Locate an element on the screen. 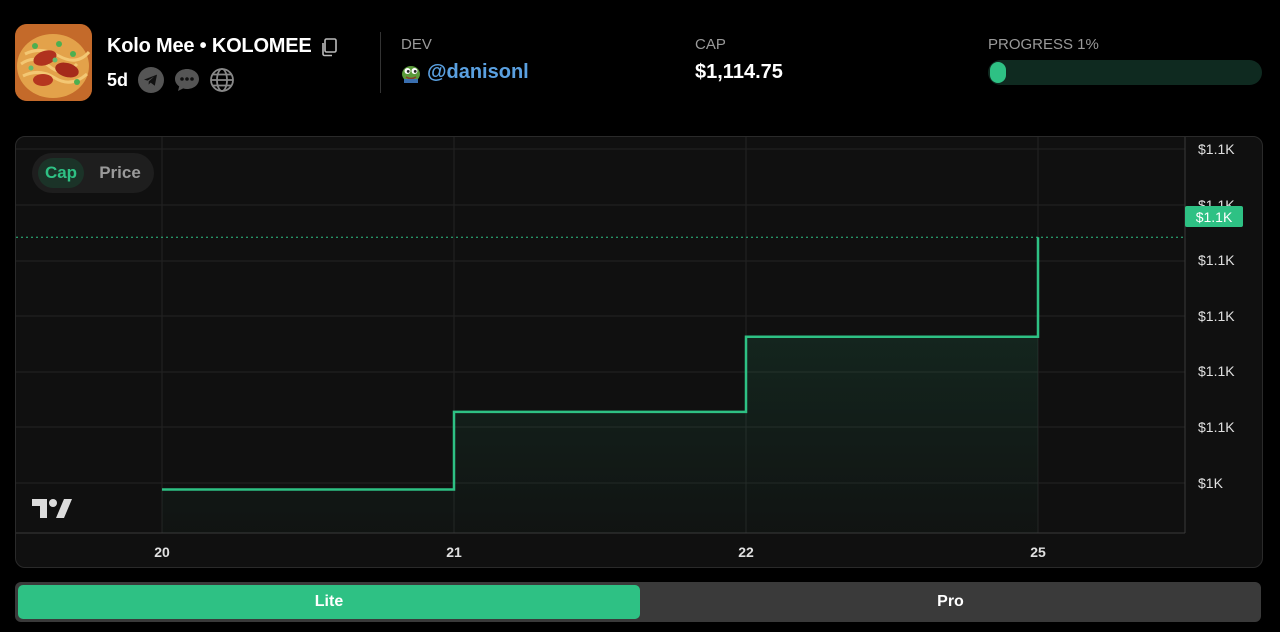 This screenshot has width=1280, height=632. token-name: Kolo Mee is located at coordinates (151, 46).